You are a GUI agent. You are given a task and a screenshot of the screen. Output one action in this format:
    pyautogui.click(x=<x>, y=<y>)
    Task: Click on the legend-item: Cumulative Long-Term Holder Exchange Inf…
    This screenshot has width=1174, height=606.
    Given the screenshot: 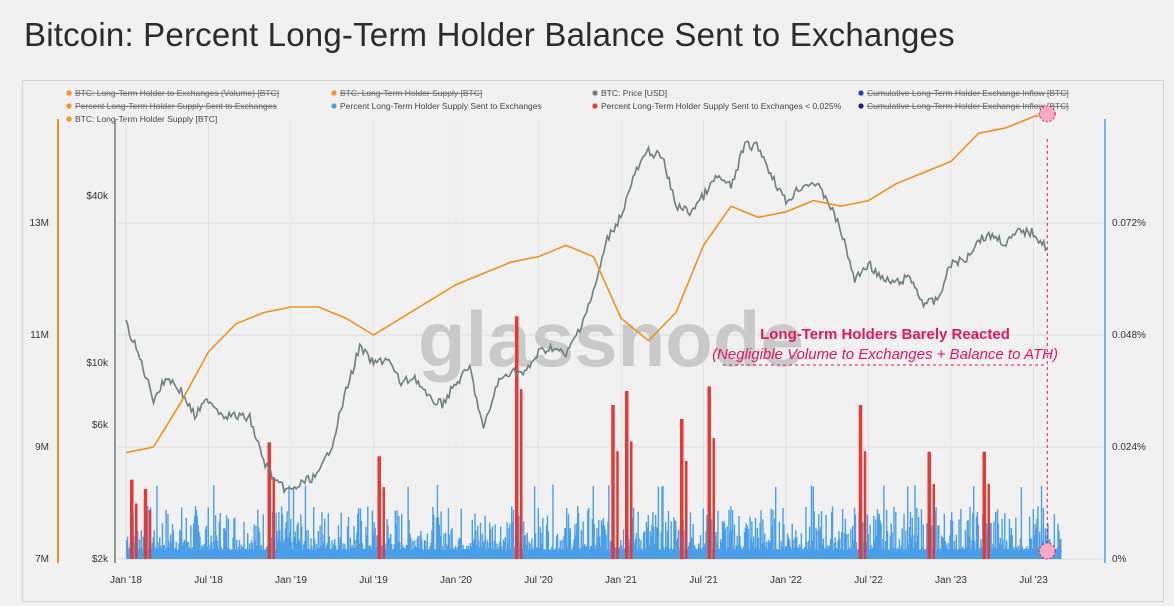 What is the action you would take?
    pyautogui.click(x=968, y=93)
    